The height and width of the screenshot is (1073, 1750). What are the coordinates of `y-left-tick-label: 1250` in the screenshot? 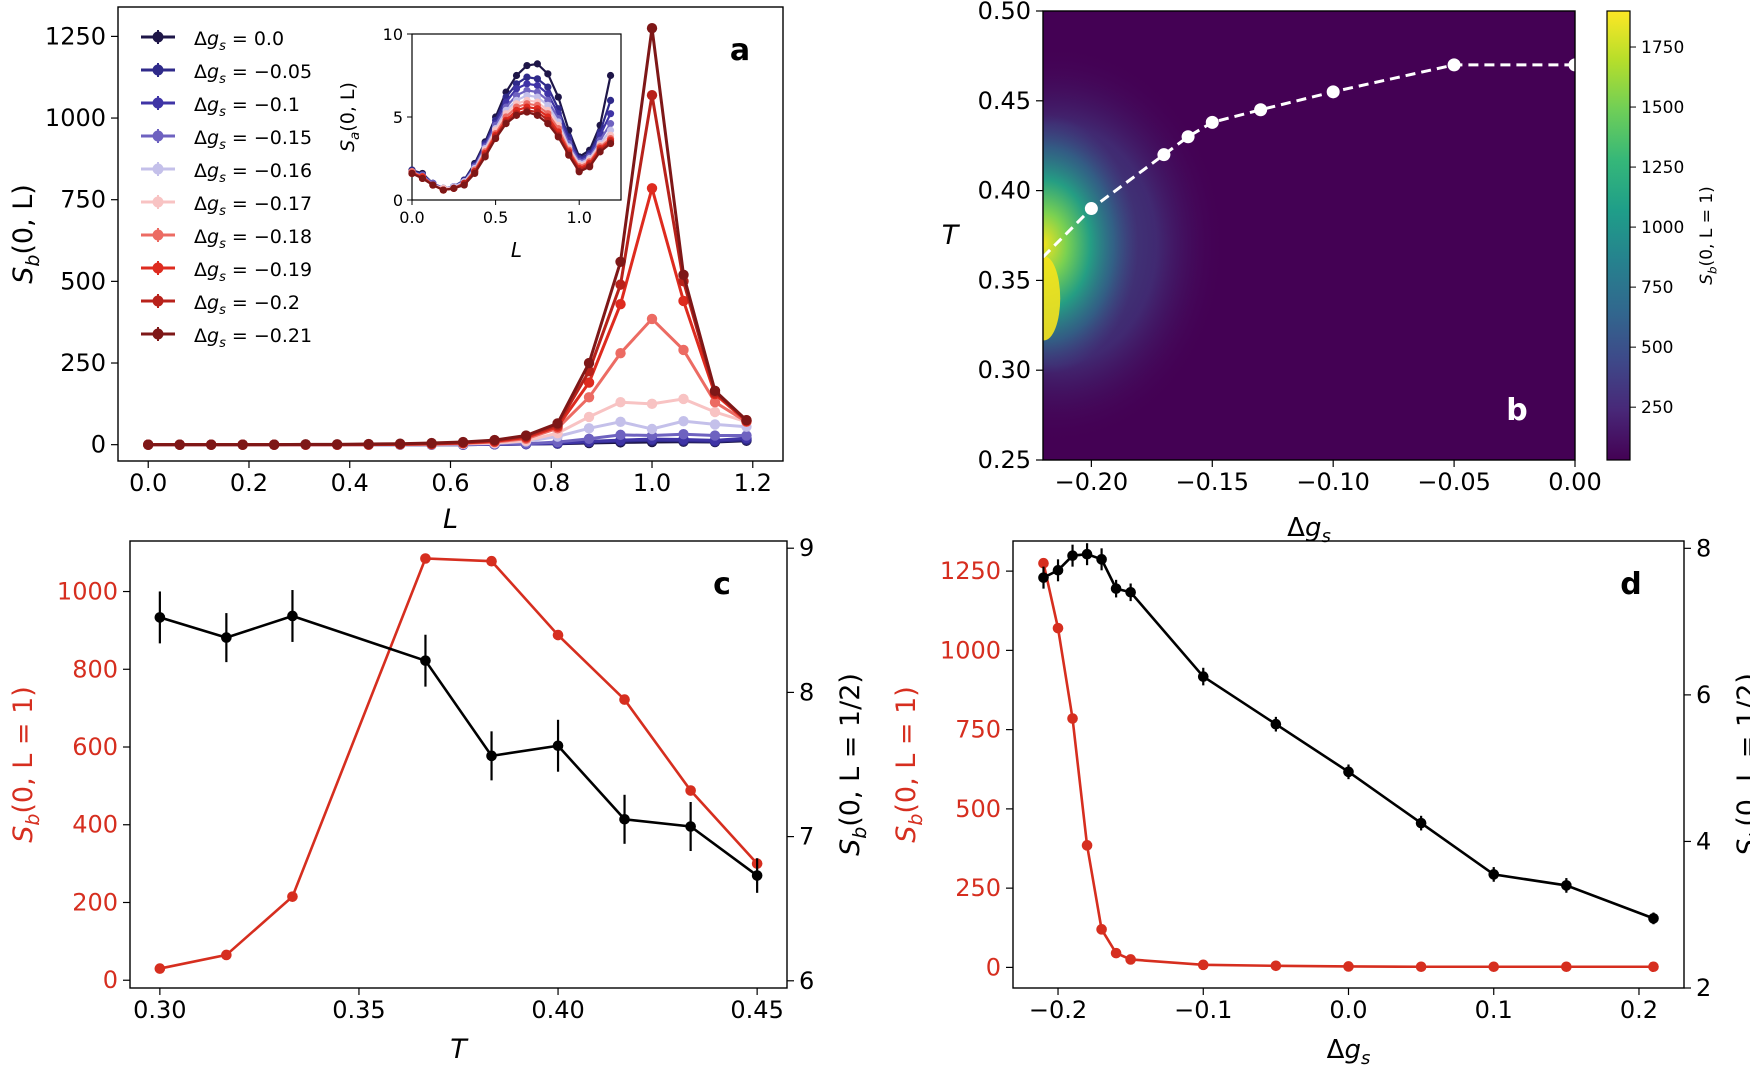 It's located at (970, 571).